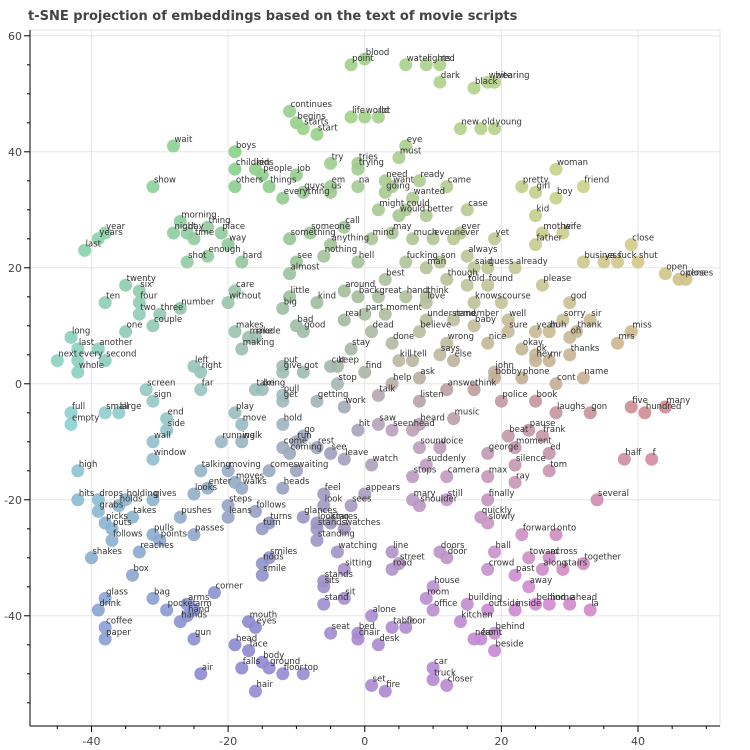 This screenshot has width=750, height=750. Describe the element at coordinates (447, 343) in the screenshot. I see `point-wrong` at that location.